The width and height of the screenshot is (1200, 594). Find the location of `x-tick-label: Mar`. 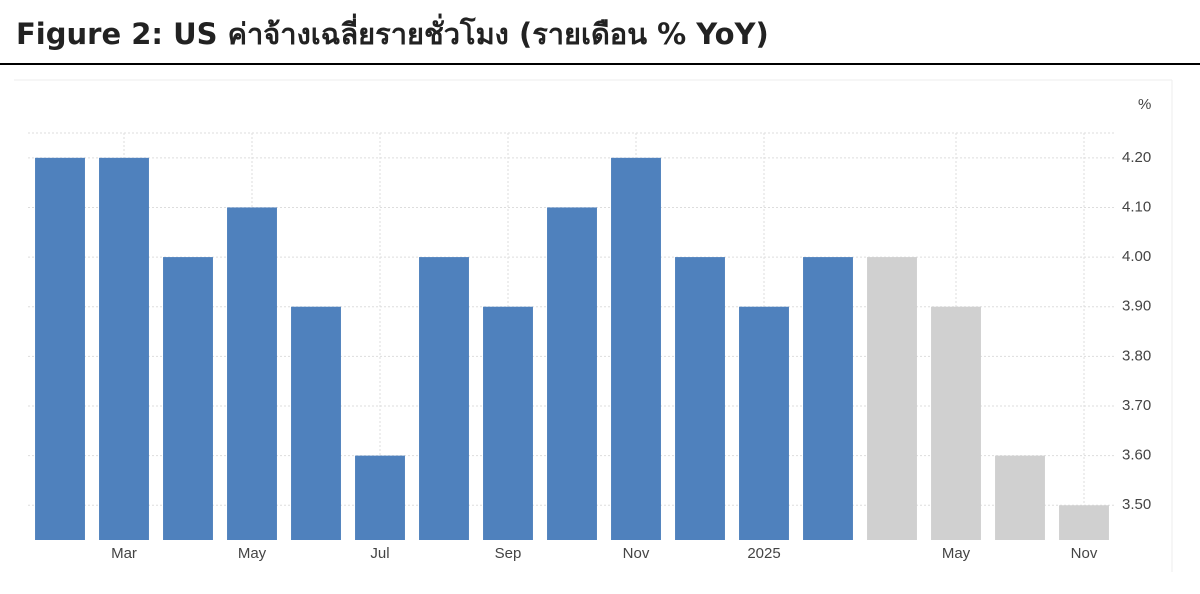

x-tick-label: Mar is located at coordinates (124, 553).